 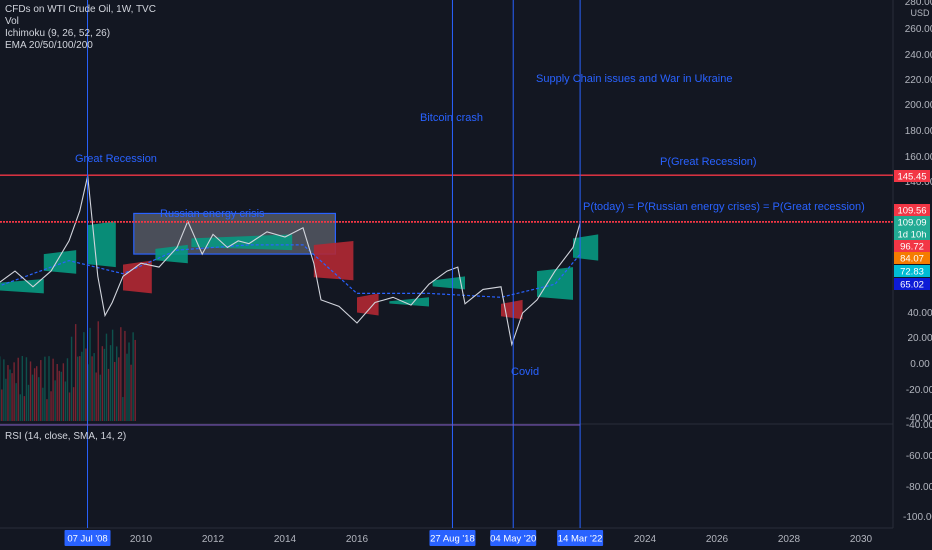 What do you see at coordinates (58, 33) in the screenshot?
I see `ichimoku-indicator-label: Ichimoku (9, 26, 52, 26)` at bounding box center [58, 33].